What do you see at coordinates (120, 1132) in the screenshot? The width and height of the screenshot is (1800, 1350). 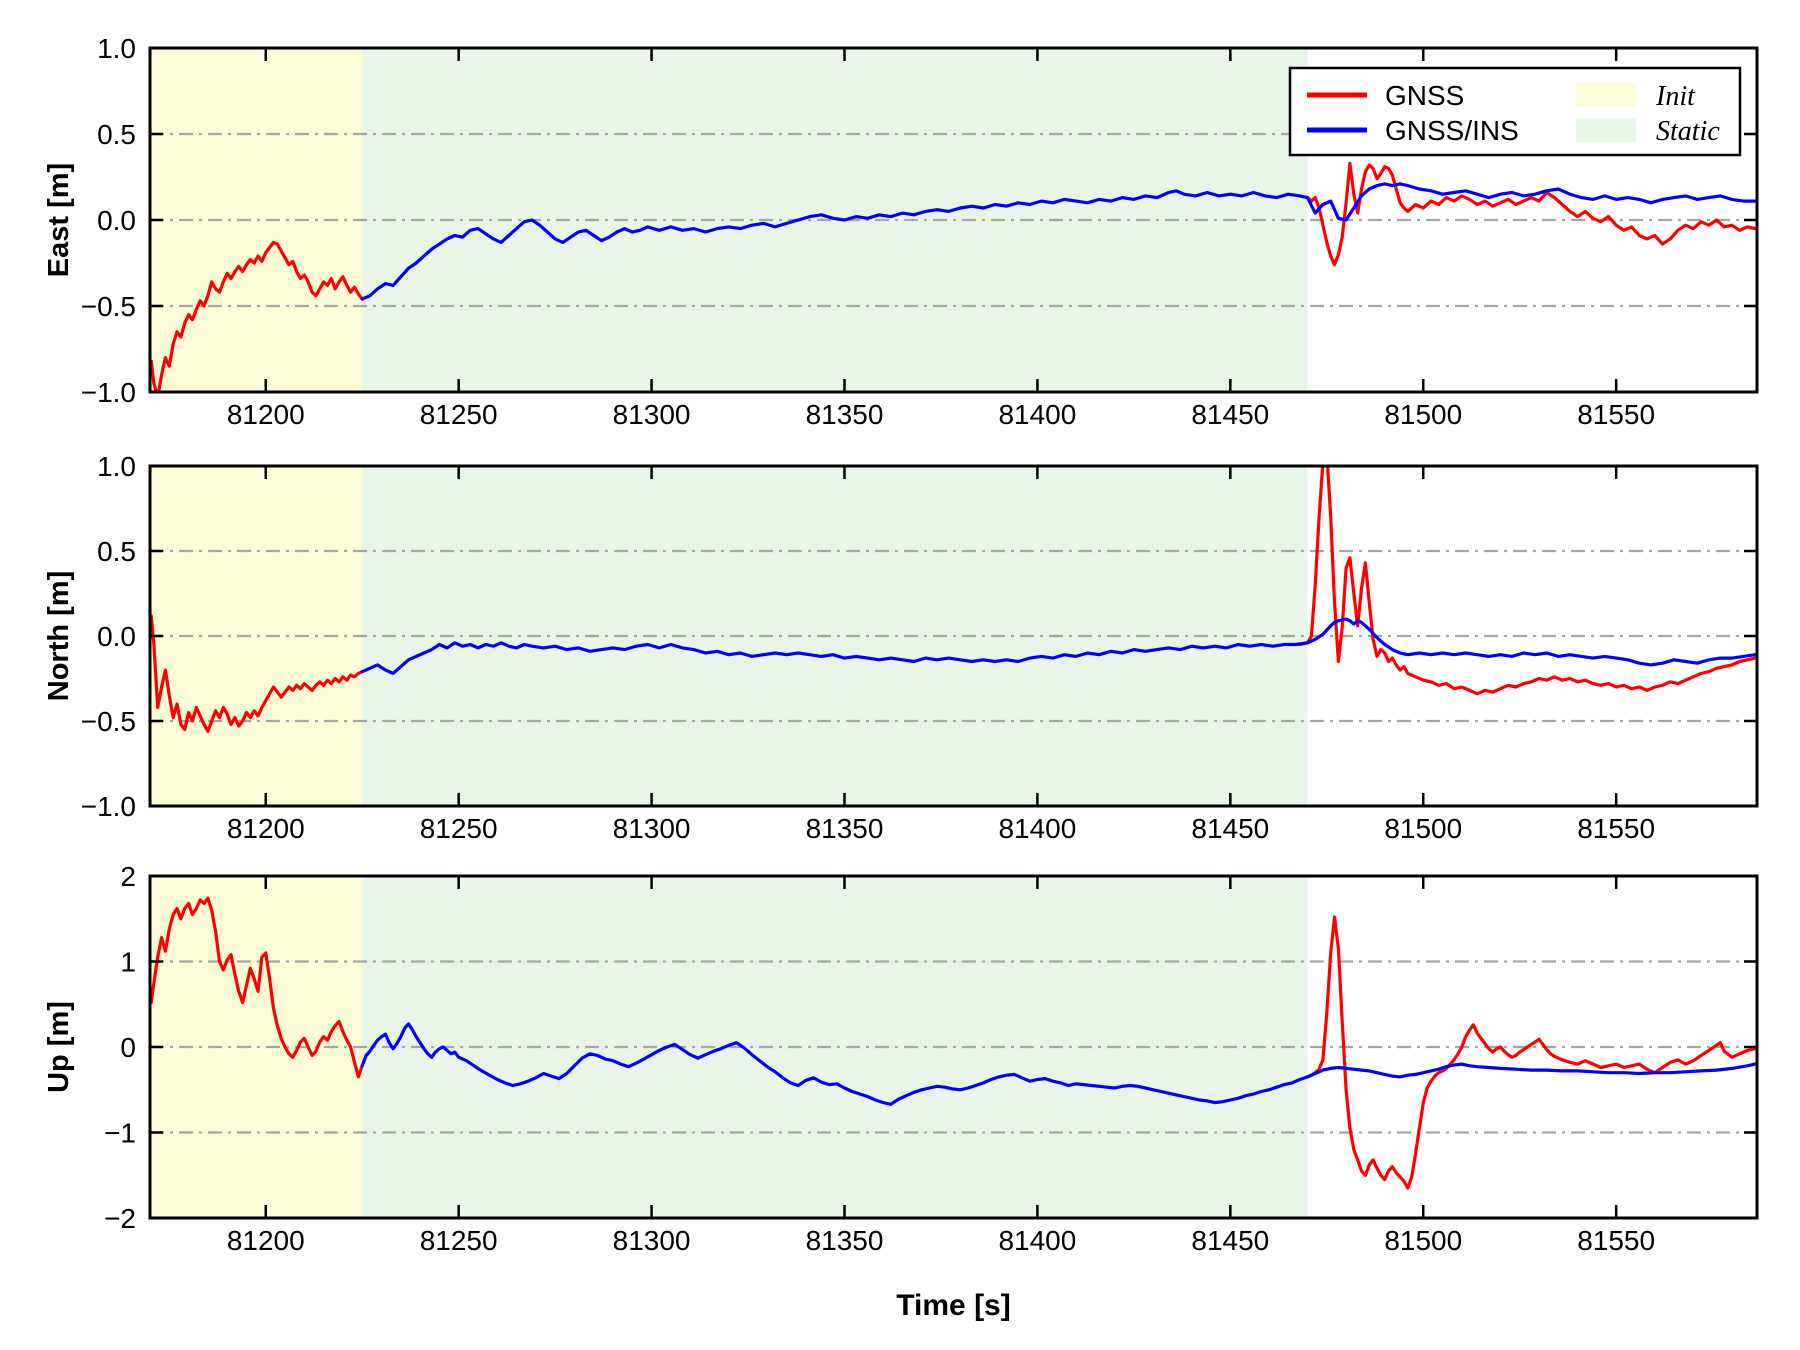 I see `y-tick-label: −1` at bounding box center [120, 1132].